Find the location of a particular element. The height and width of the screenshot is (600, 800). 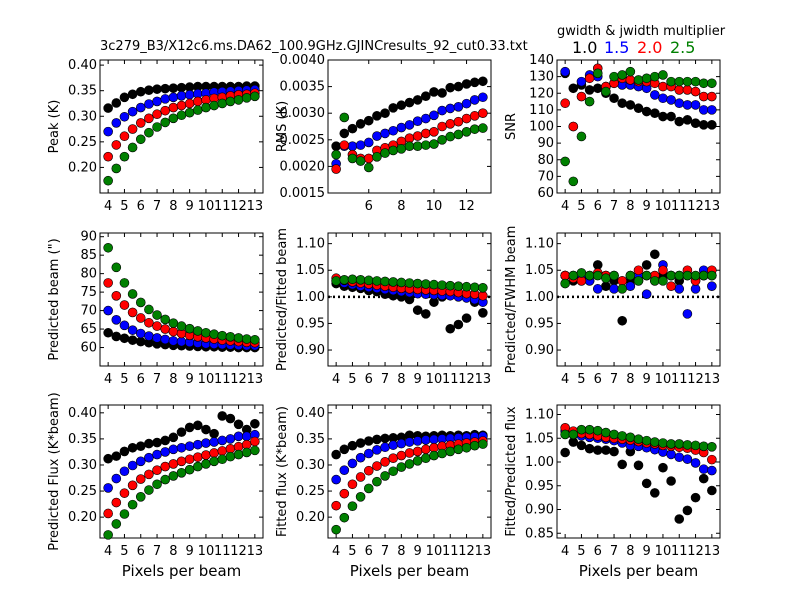

y-tick-label: 140 is located at coordinates (541, 60).